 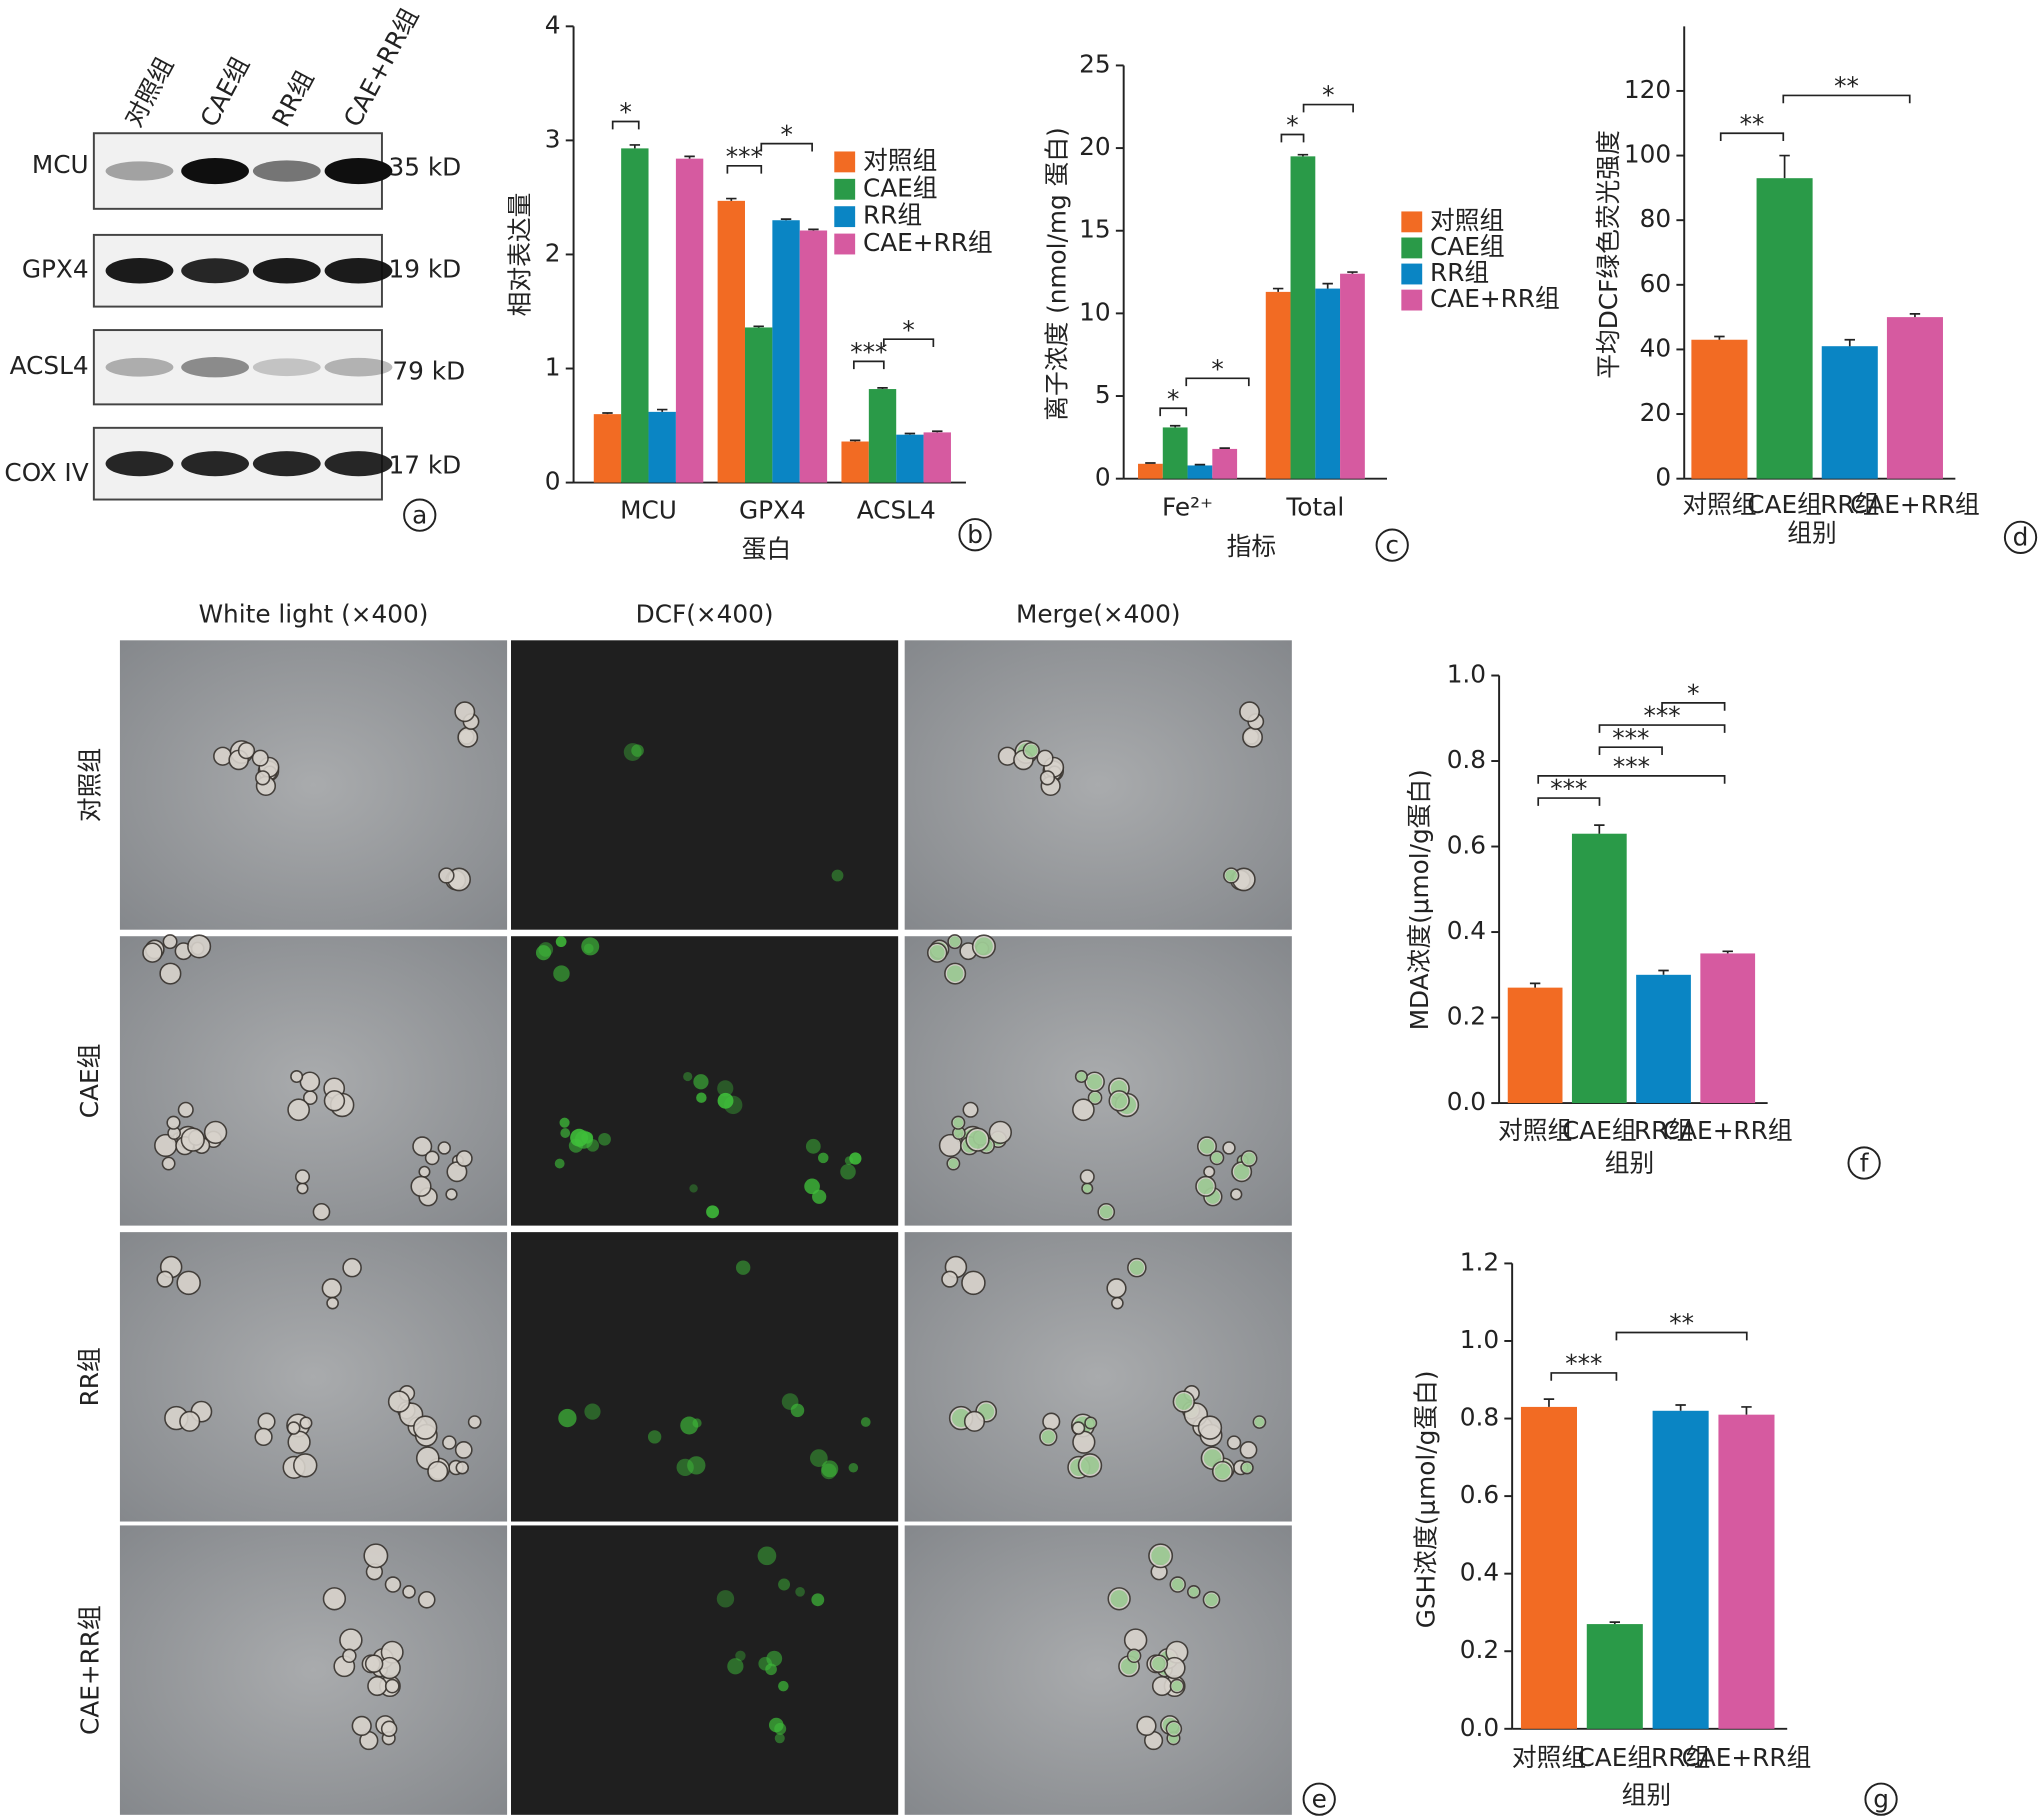 What do you see at coordinates (237, 367) in the screenshot?
I see `blot-frame` at bounding box center [237, 367].